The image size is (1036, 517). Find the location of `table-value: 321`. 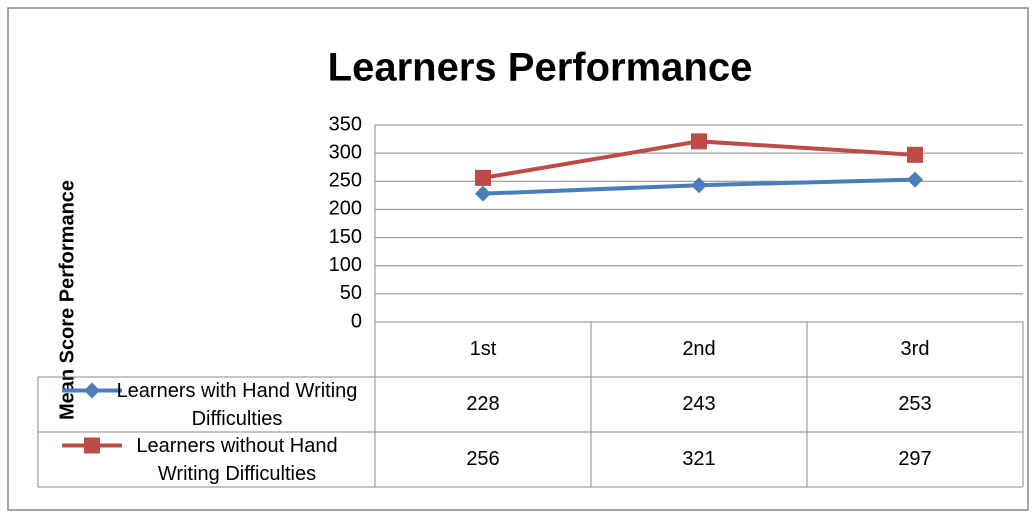

table-value: 321 is located at coordinates (698, 459).